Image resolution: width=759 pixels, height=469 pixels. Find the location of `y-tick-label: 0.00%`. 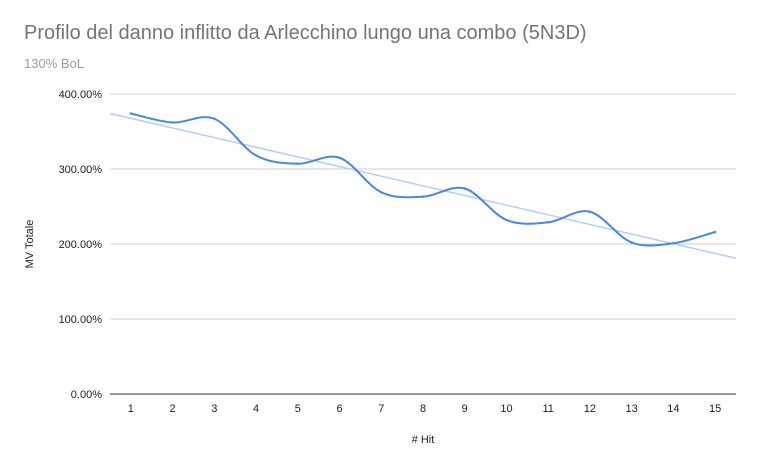

y-tick-label: 0.00% is located at coordinates (86, 395).